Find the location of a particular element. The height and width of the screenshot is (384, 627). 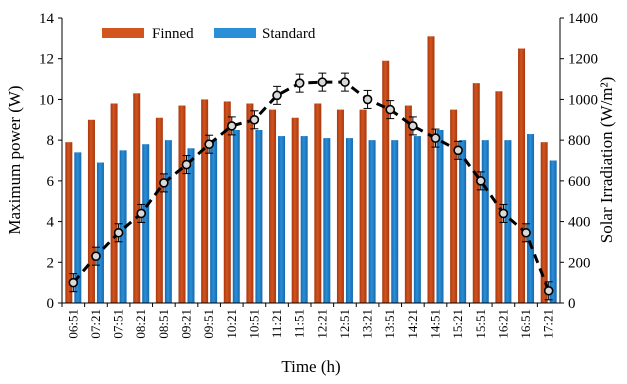

y-tick-label: 12 is located at coordinates (46, 60).